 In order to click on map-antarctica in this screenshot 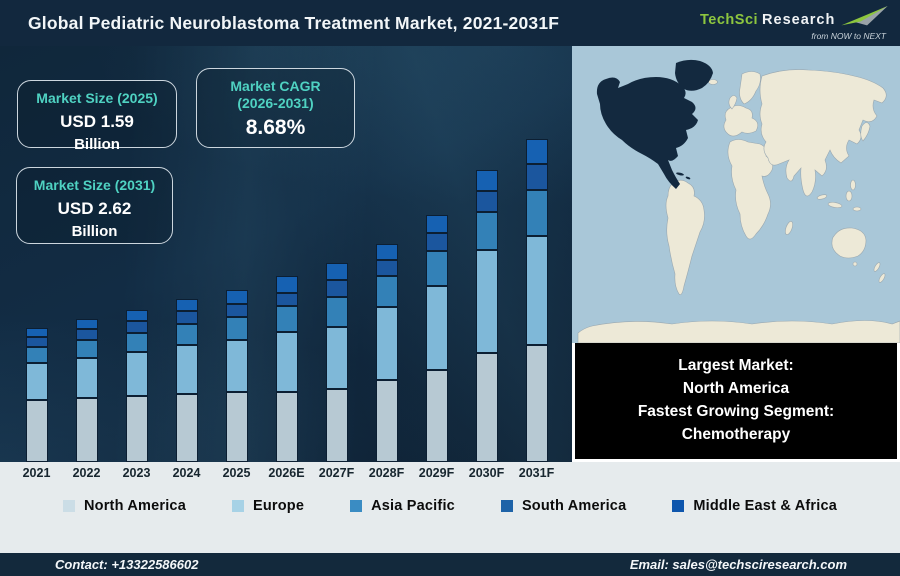, I will do `click(738, 331)`.